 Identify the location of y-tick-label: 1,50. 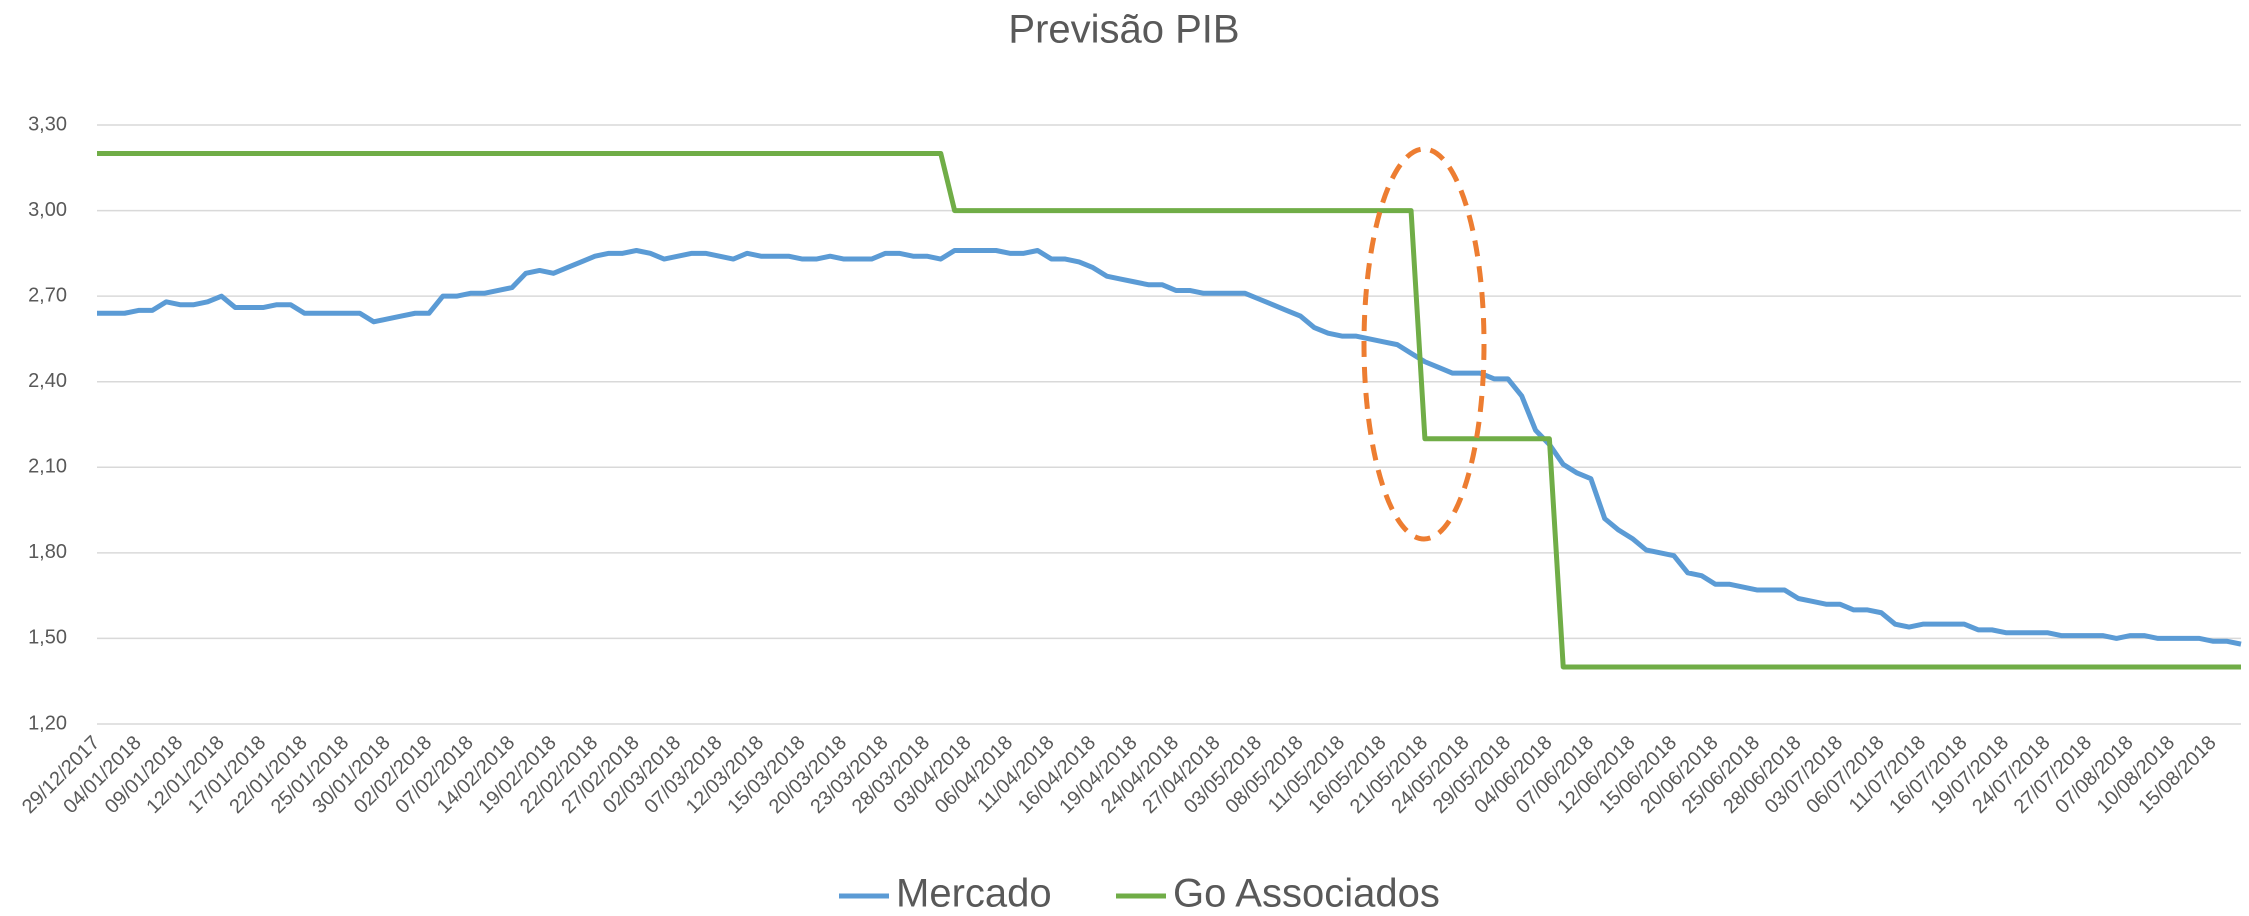
(47, 638).